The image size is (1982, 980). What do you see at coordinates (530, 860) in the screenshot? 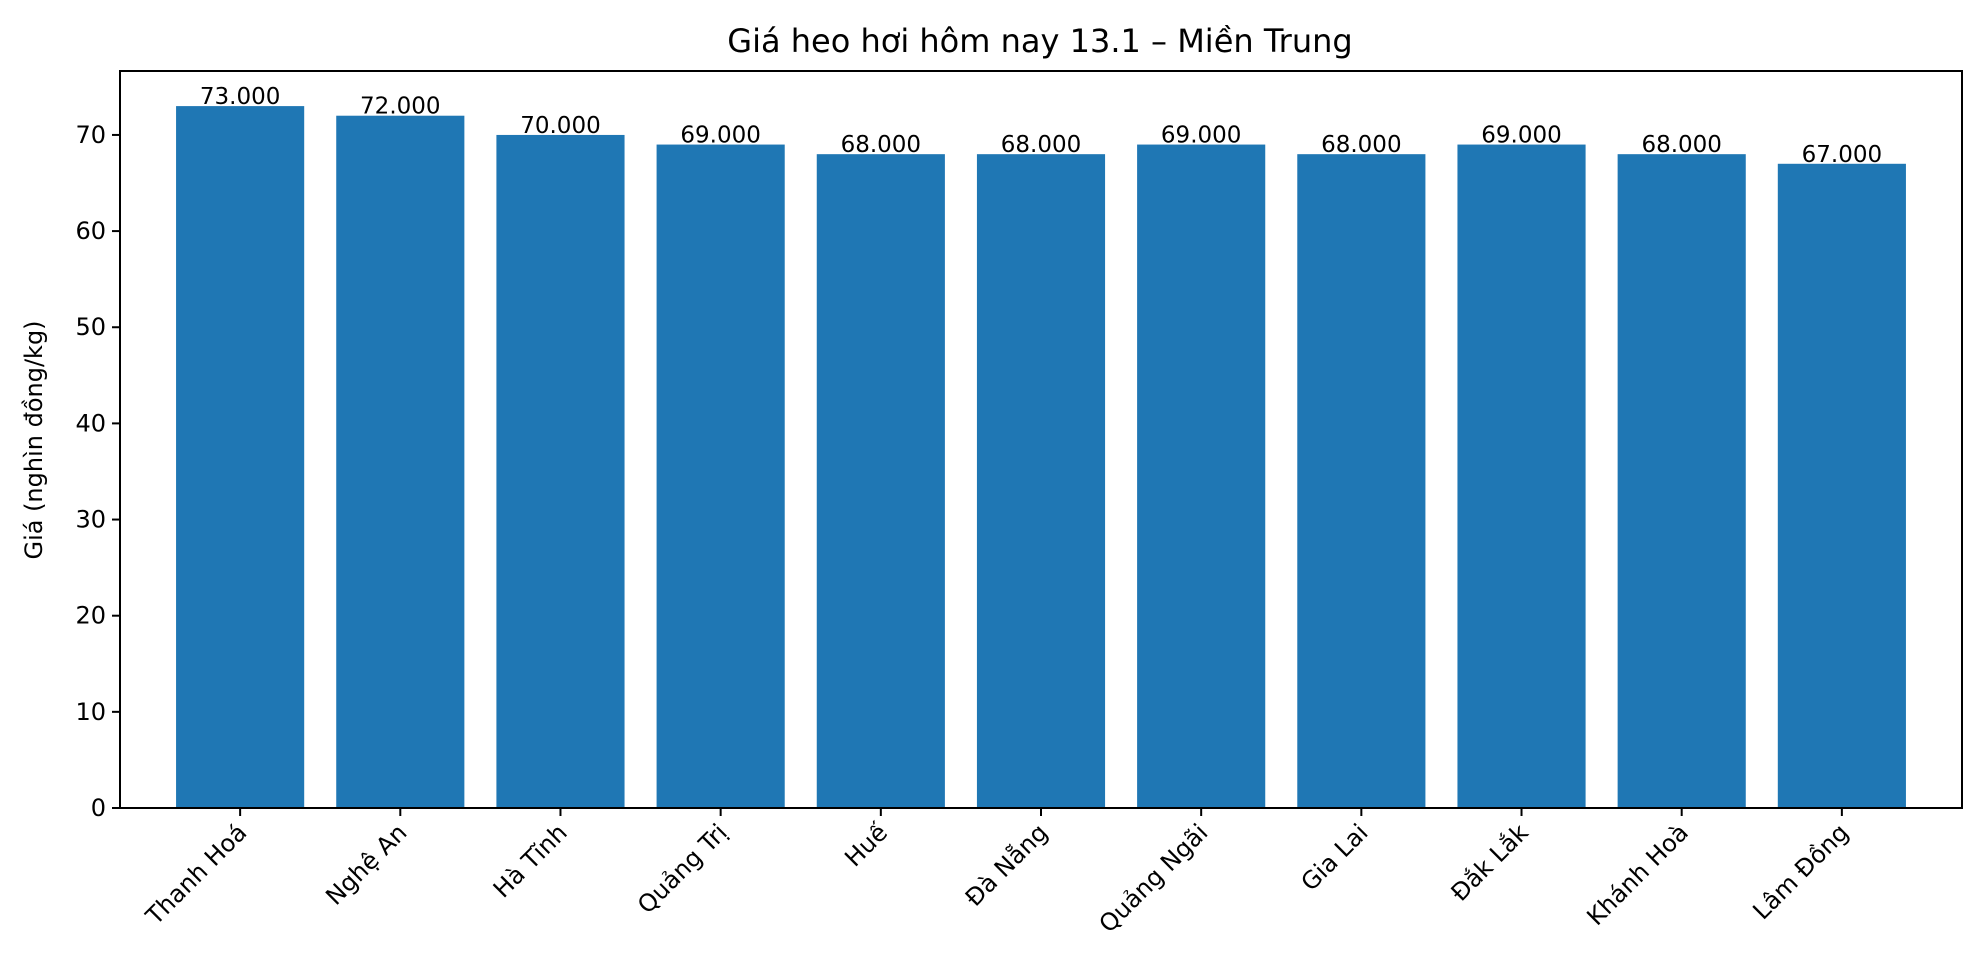
I see `x-tick-label-2: Hà Tĩnh` at bounding box center [530, 860].